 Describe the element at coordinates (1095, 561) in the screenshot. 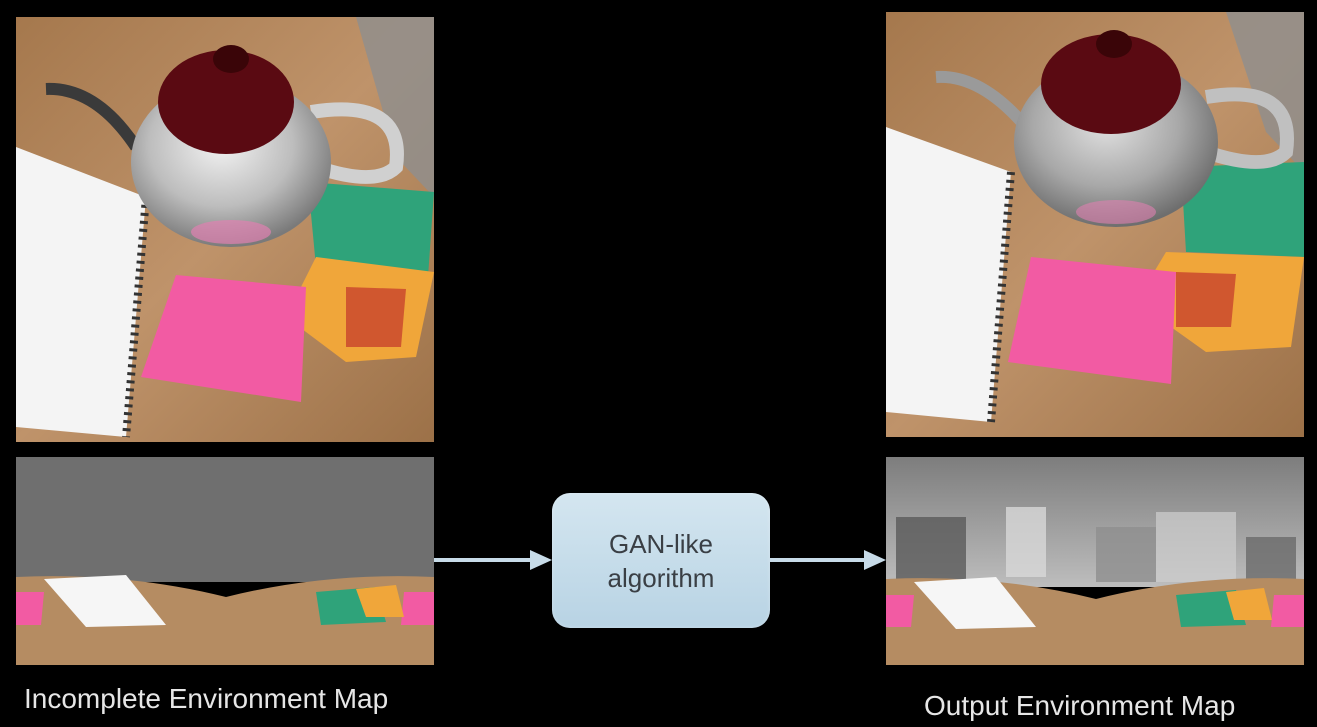

I see `output-environment-map-image` at that location.